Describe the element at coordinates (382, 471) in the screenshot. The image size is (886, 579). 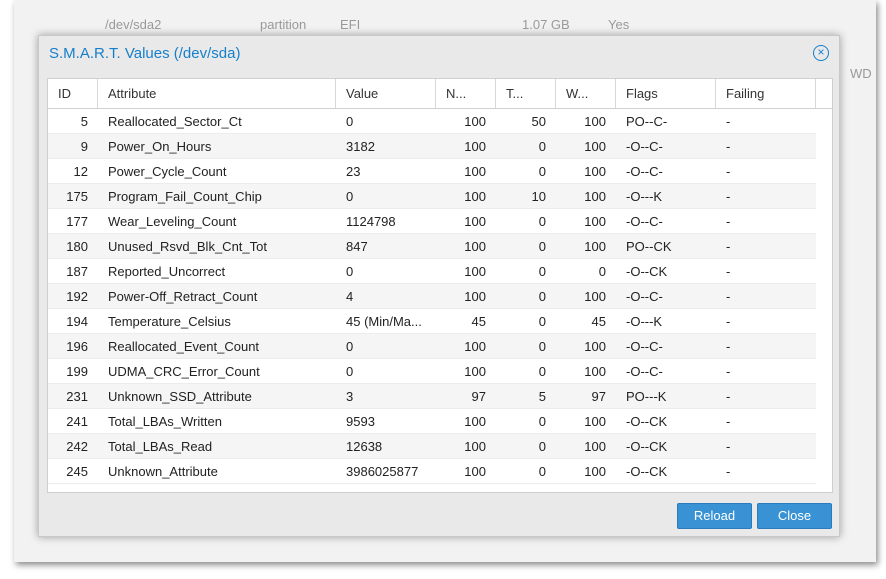
I see `table-cell: 3986025877` at that location.